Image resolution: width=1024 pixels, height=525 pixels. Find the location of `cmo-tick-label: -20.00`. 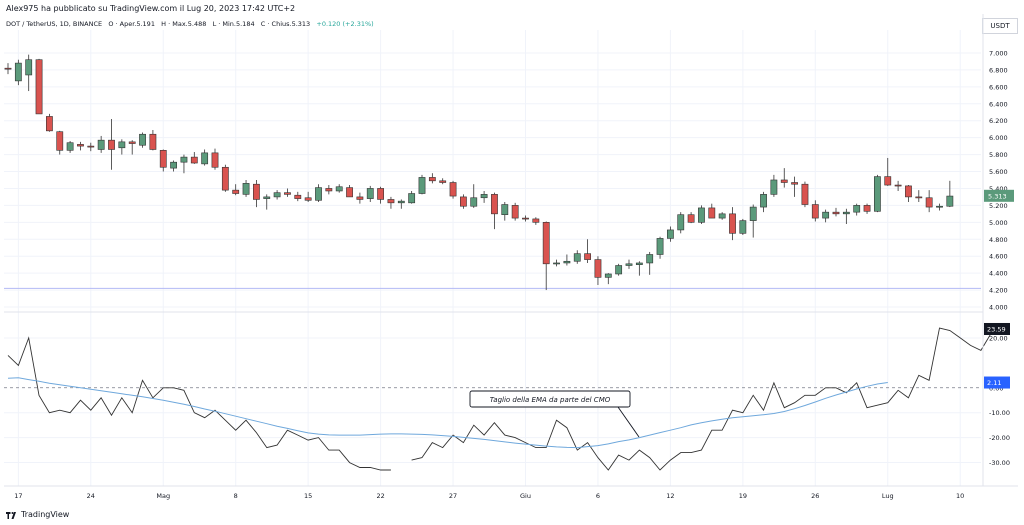

cmo-tick-label: -20.00 is located at coordinates (999, 438).